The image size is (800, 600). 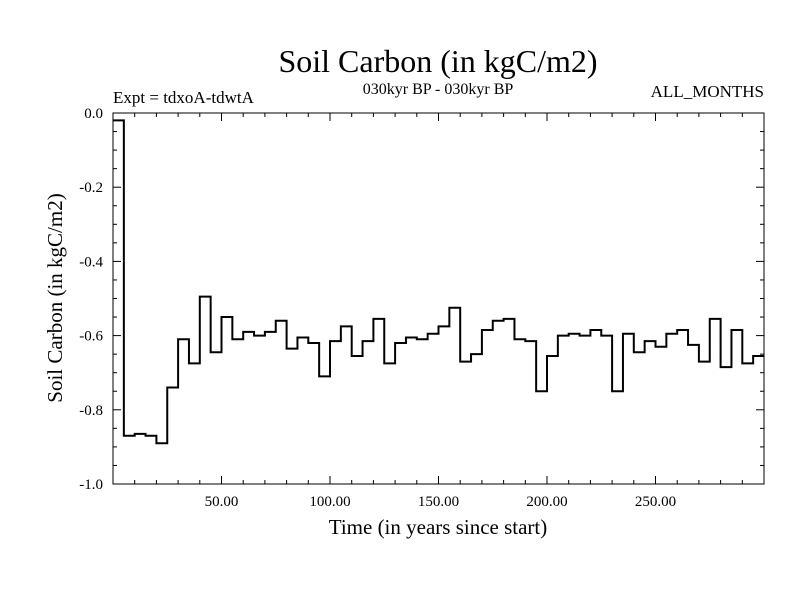 I want to click on x-tick-label: 200.00, so click(x=546, y=502).